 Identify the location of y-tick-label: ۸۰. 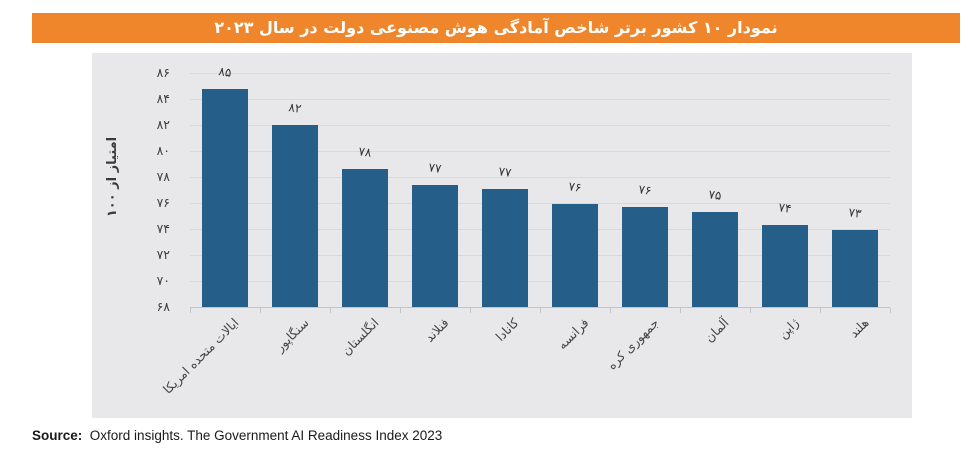
(163, 150).